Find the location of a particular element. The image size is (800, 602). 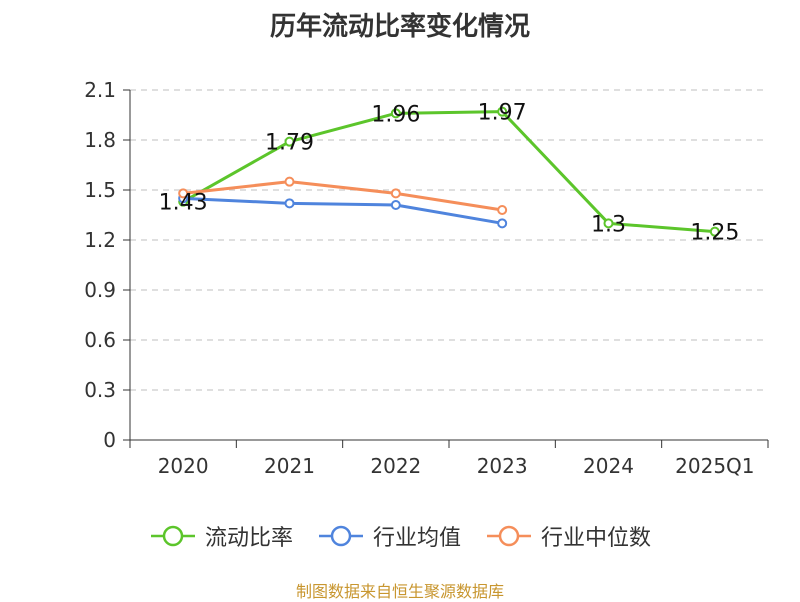

y-tick-label: 1.2 is located at coordinates (100, 240).